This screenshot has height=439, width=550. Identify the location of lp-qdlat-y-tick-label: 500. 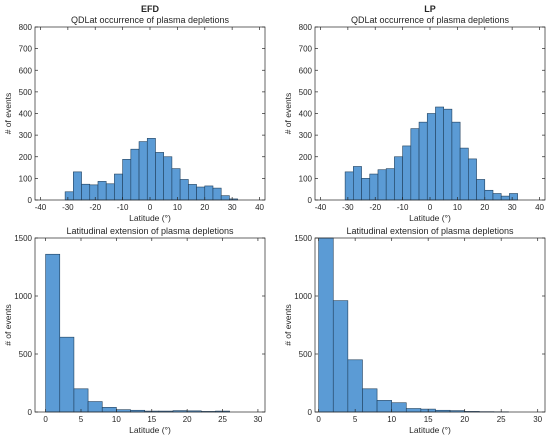
(306, 92).